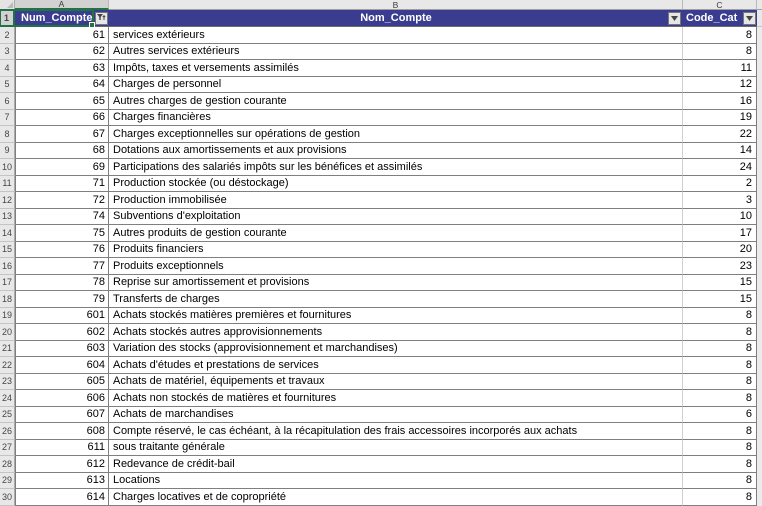 The image size is (762, 506). Describe the element at coordinates (720, 68) in the screenshot. I see `cell-code-cat: 11` at that location.